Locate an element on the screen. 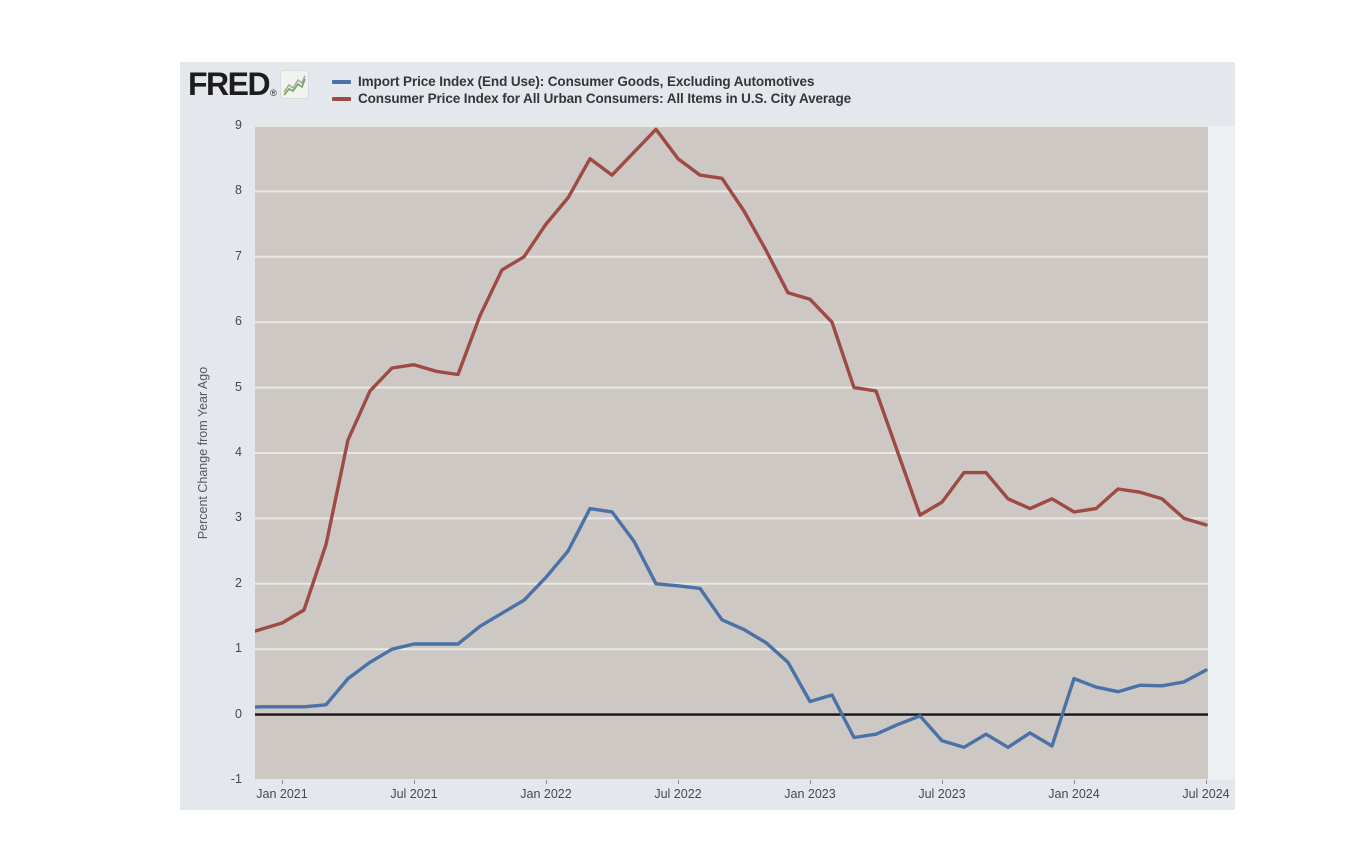 Image resolution: width=1350 pixels, height=862 pixels. y-tick-label: 0 is located at coordinates (238, 713).